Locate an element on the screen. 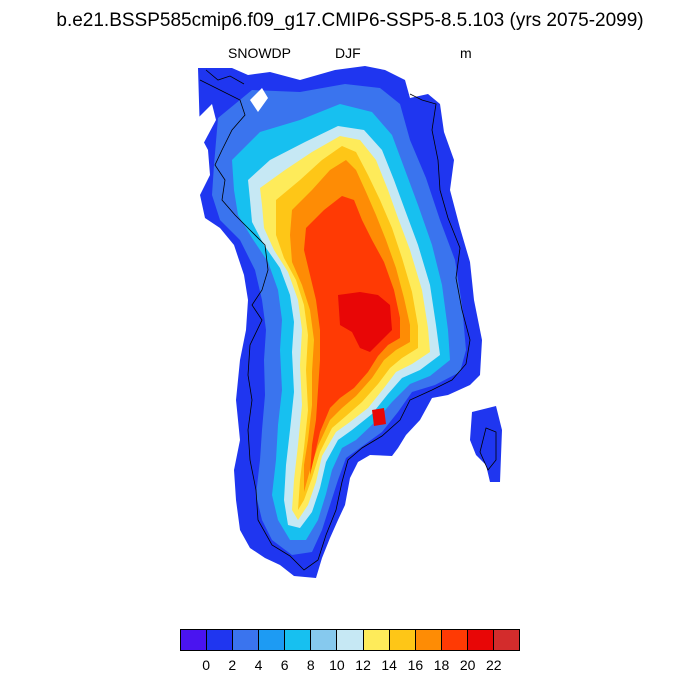 The height and width of the screenshot is (700, 700). colorbar-tick-label: 8 is located at coordinates (310, 665).